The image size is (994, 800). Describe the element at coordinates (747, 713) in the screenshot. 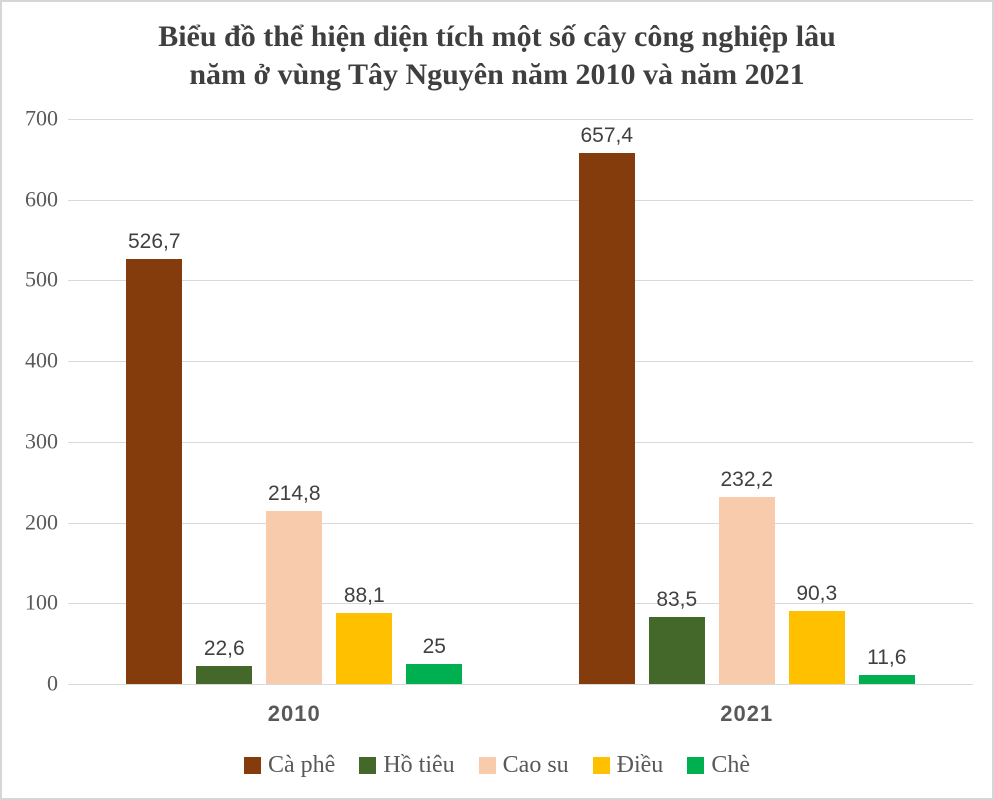

I see `x-category-label-2021: 2021` at that location.